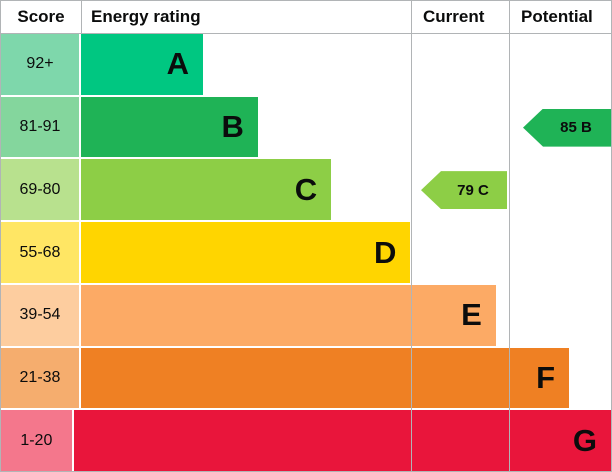  What do you see at coordinates (509, 236) in the screenshot?
I see `potential-column-divider` at bounding box center [509, 236].